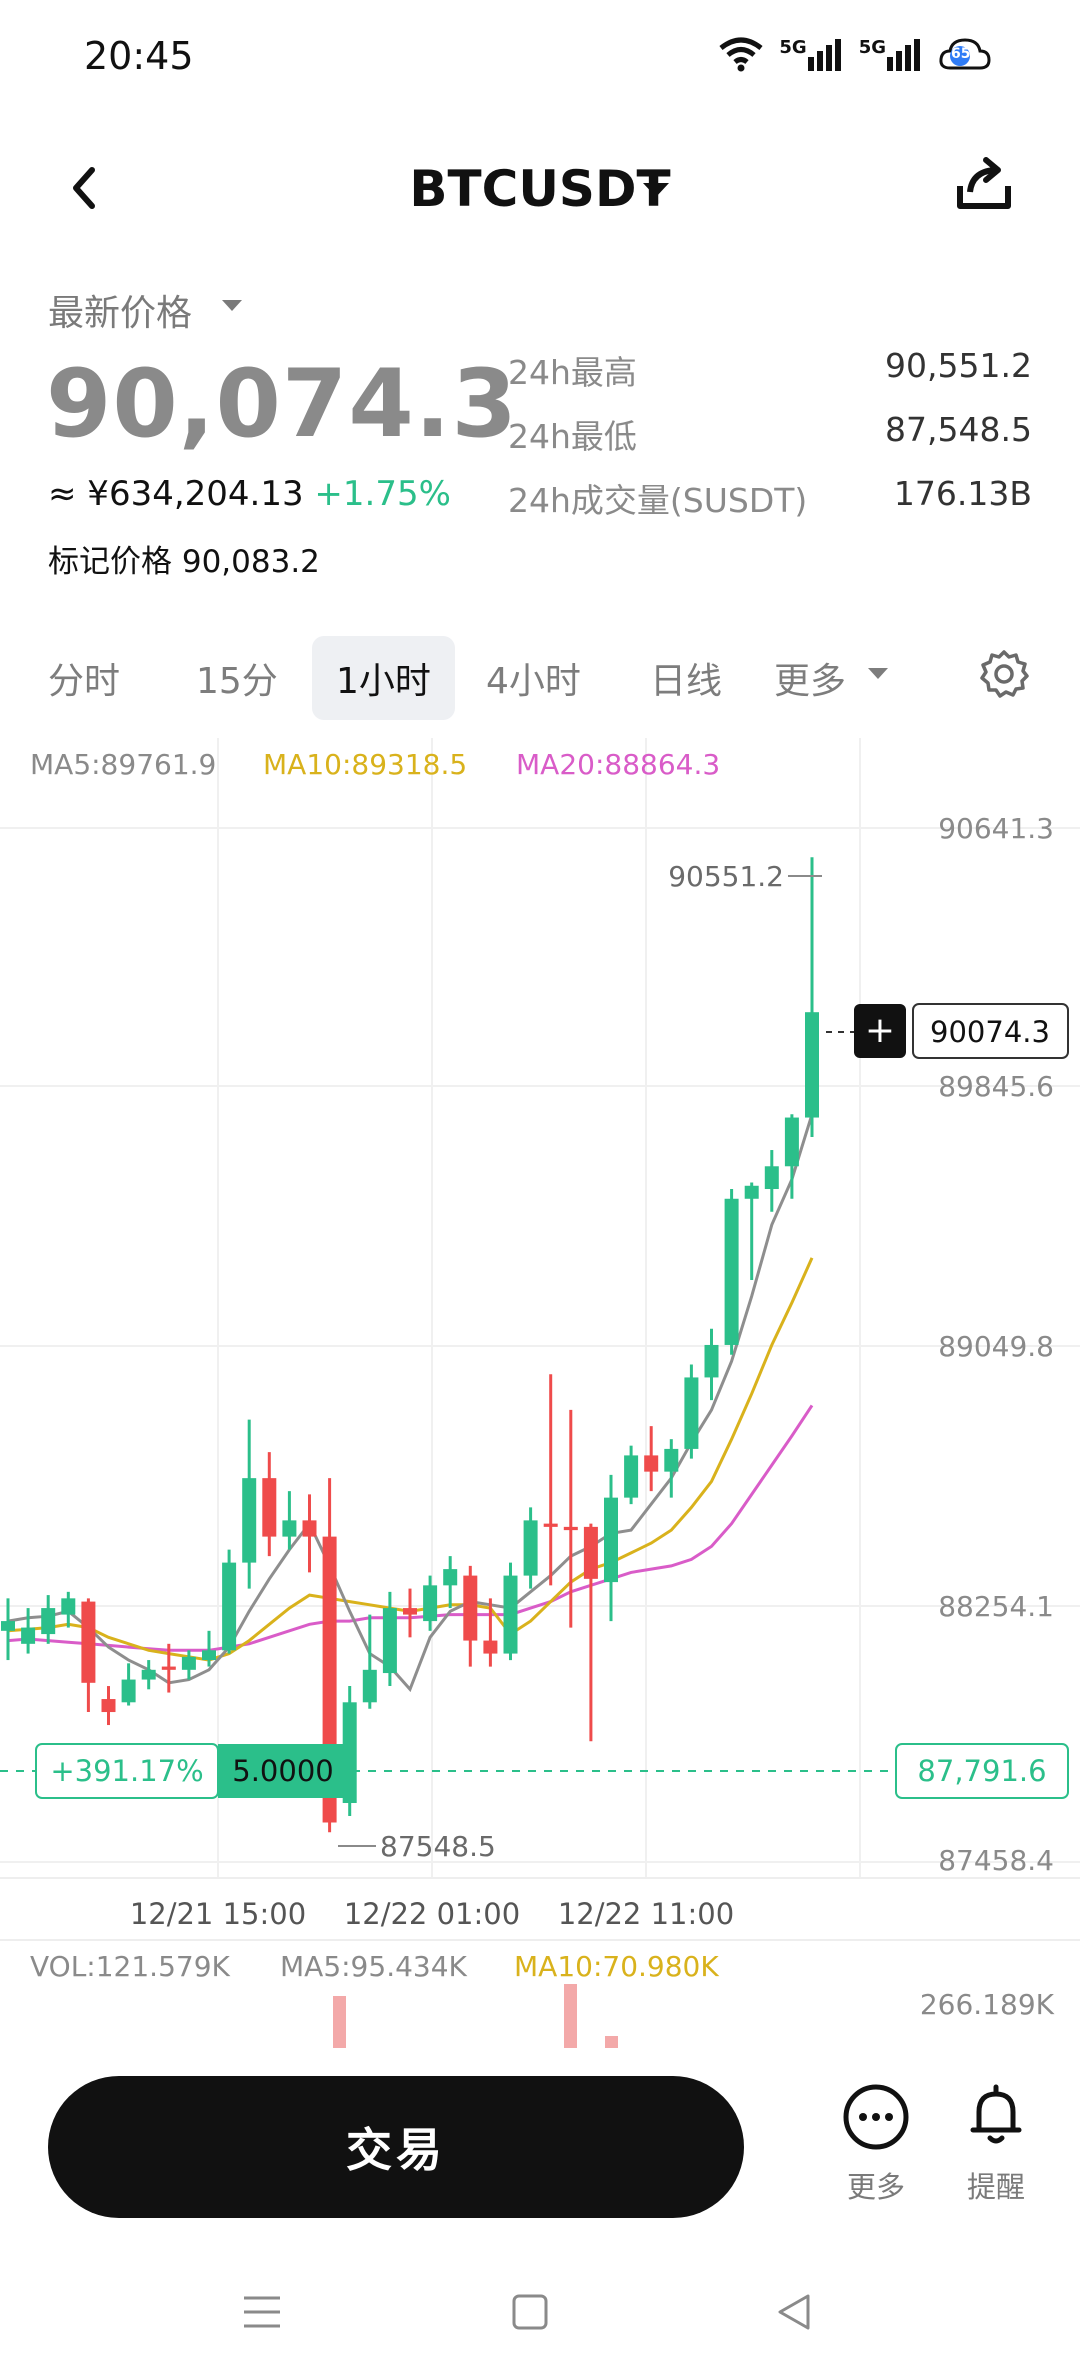 The width and height of the screenshot is (1080, 2374). I want to click on alert-label: 提醒, so click(995, 2187).